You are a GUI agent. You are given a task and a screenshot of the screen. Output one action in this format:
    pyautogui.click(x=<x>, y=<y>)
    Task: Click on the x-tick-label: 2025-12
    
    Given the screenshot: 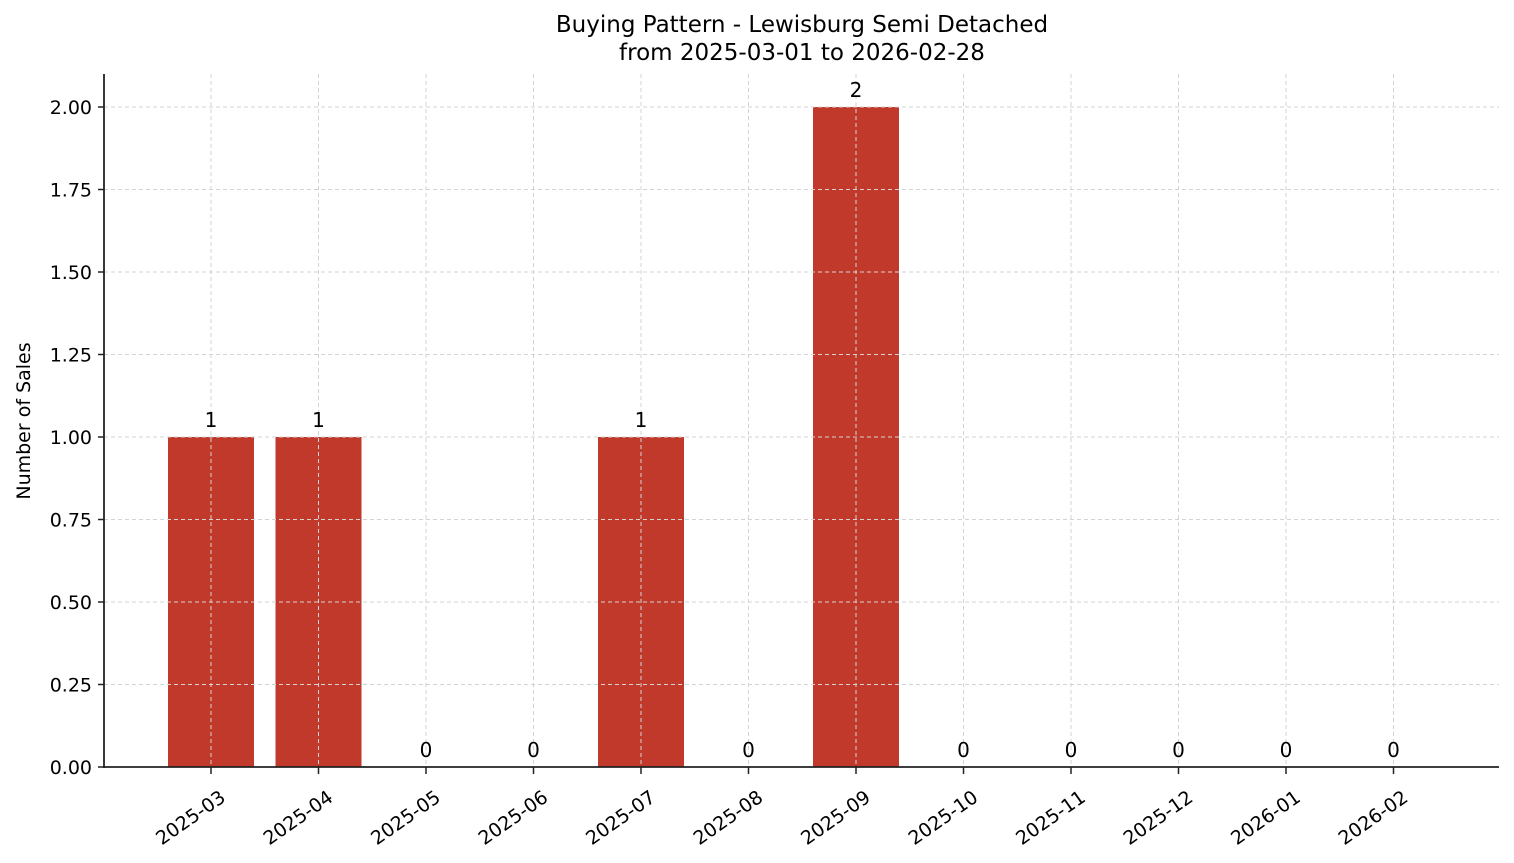 What is the action you would take?
    pyautogui.click(x=1159, y=818)
    